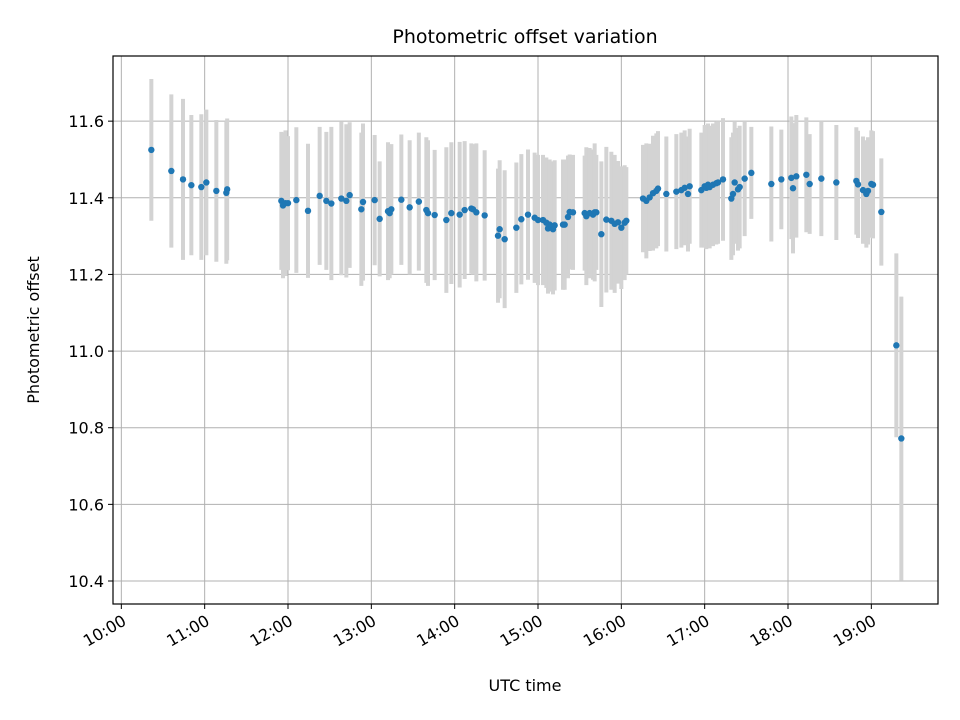  Describe the element at coordinates (86, 198) in the screenshot. I see `y-tick-label: 11.4` at that location.